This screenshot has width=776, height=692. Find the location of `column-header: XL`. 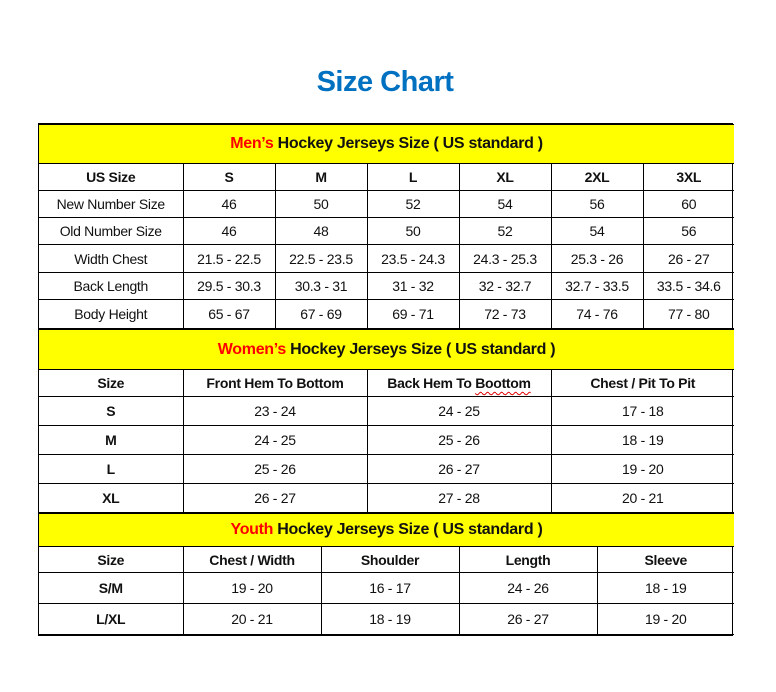

column-header: XL is located at coordinates (505, 177).